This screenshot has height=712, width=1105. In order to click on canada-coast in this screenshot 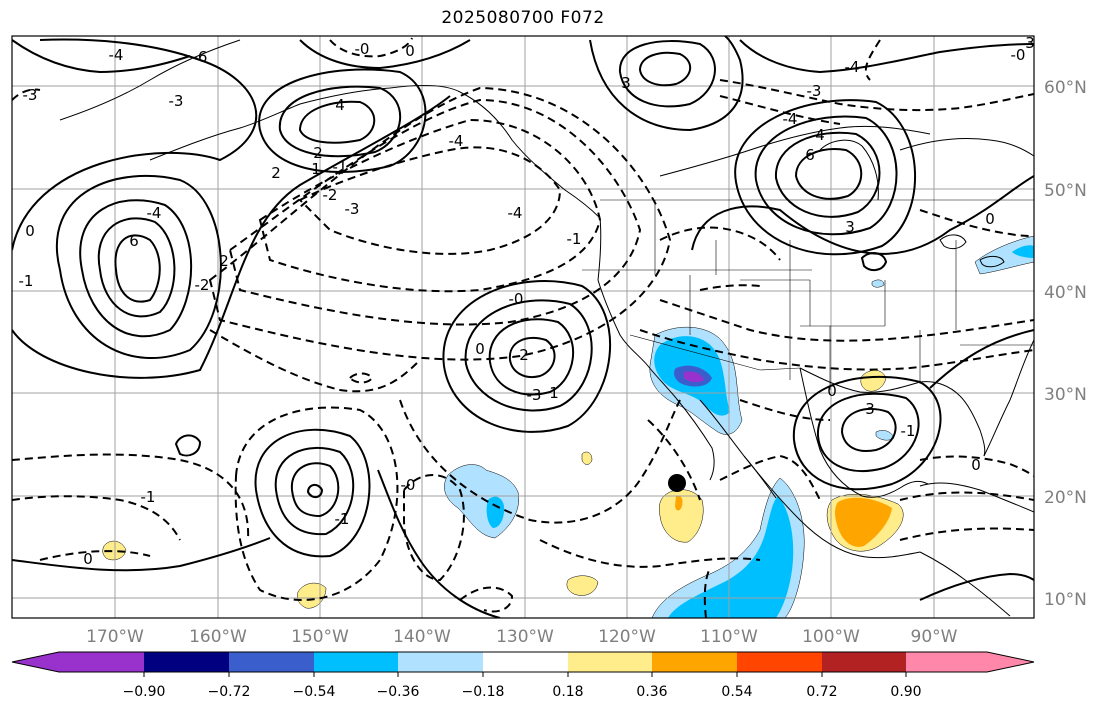, I will do `click(795, 151)`.